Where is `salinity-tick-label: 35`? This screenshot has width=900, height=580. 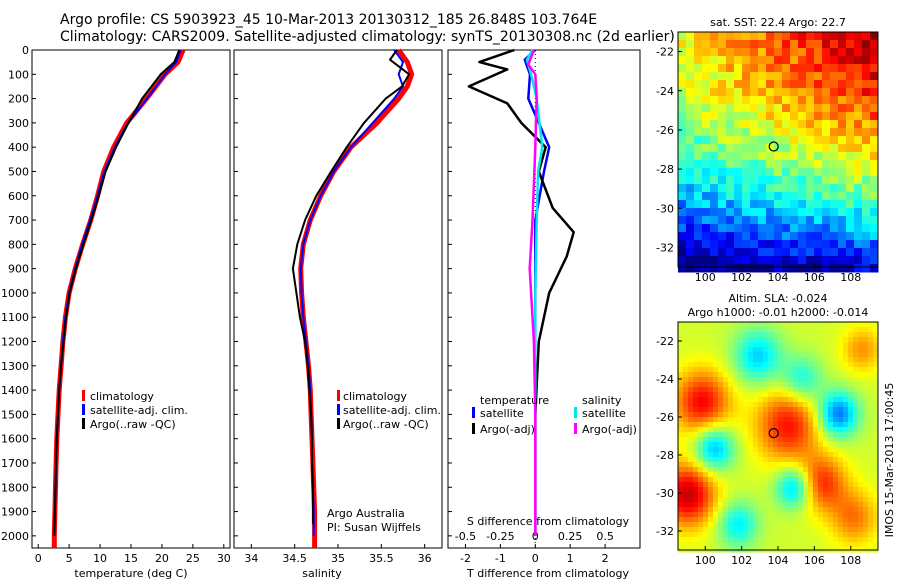 salinity-tick-label: 35 is located at coordinates (338, 558).